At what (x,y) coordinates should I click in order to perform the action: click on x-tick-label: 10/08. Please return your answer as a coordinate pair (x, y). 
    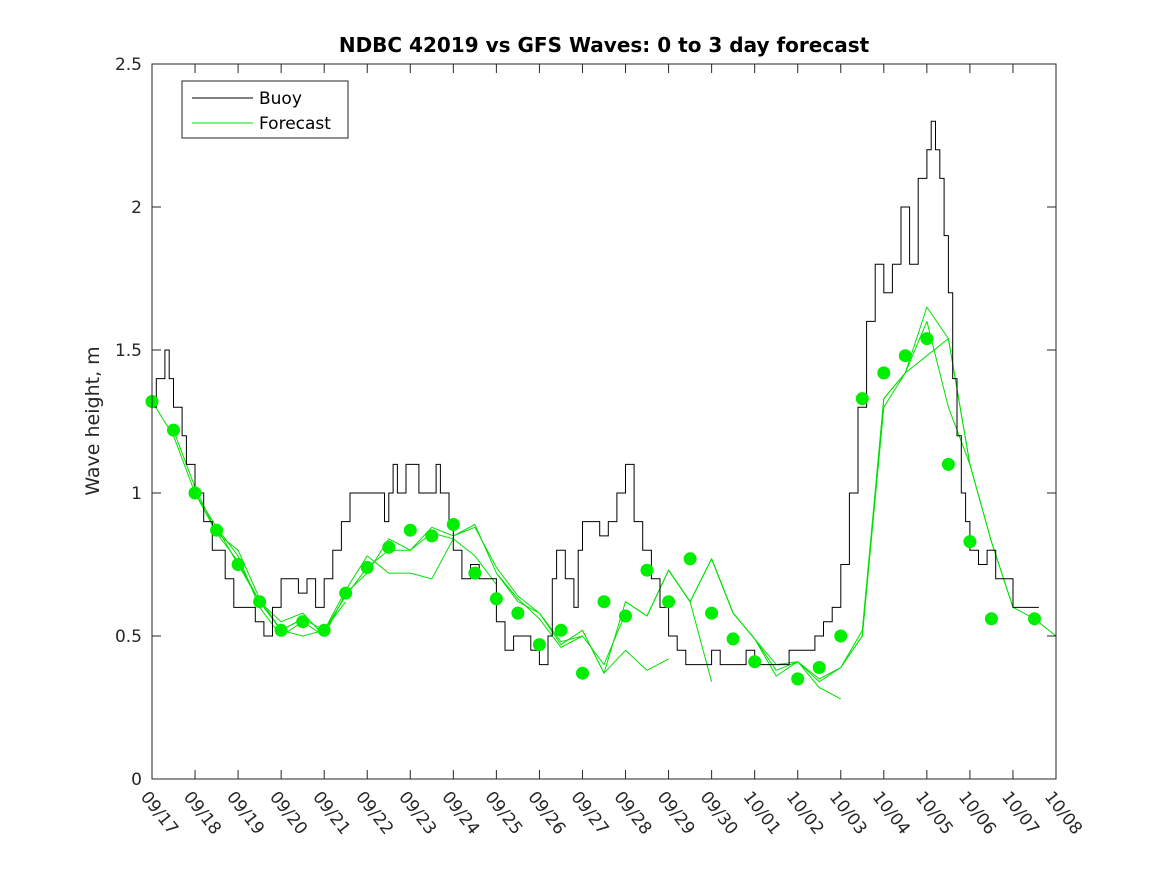
    Looking at the image, I should click on (1063, 813).